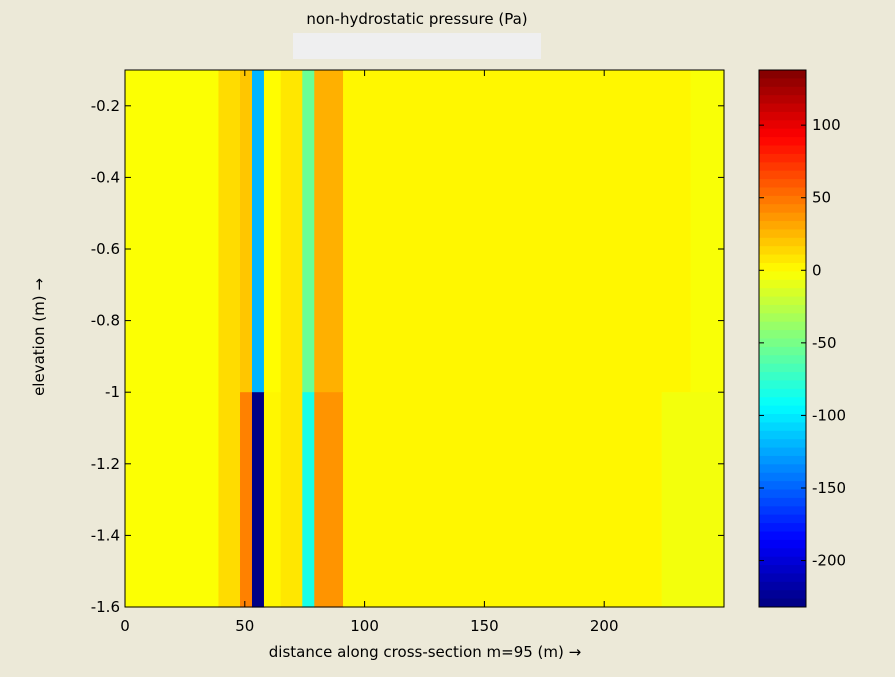 This screenshot has width=895, height=677. What do you see at coordinates (125, 626) in the screenshot?
I see `x-tick-label: 0` at bounding box center [125, 626].